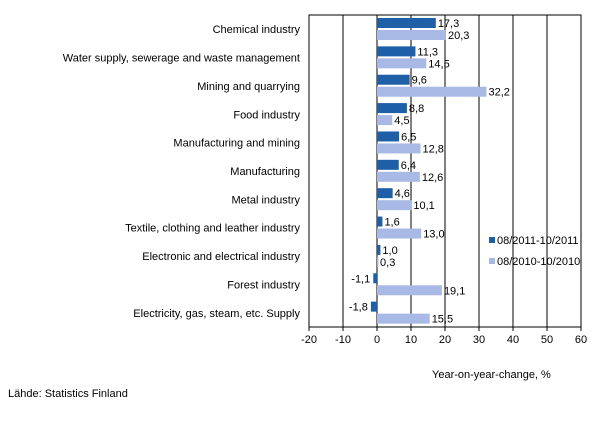 The width and height of the screenshot is (598, 421). I want to click on value-label: 11,3, so click(427, 52).